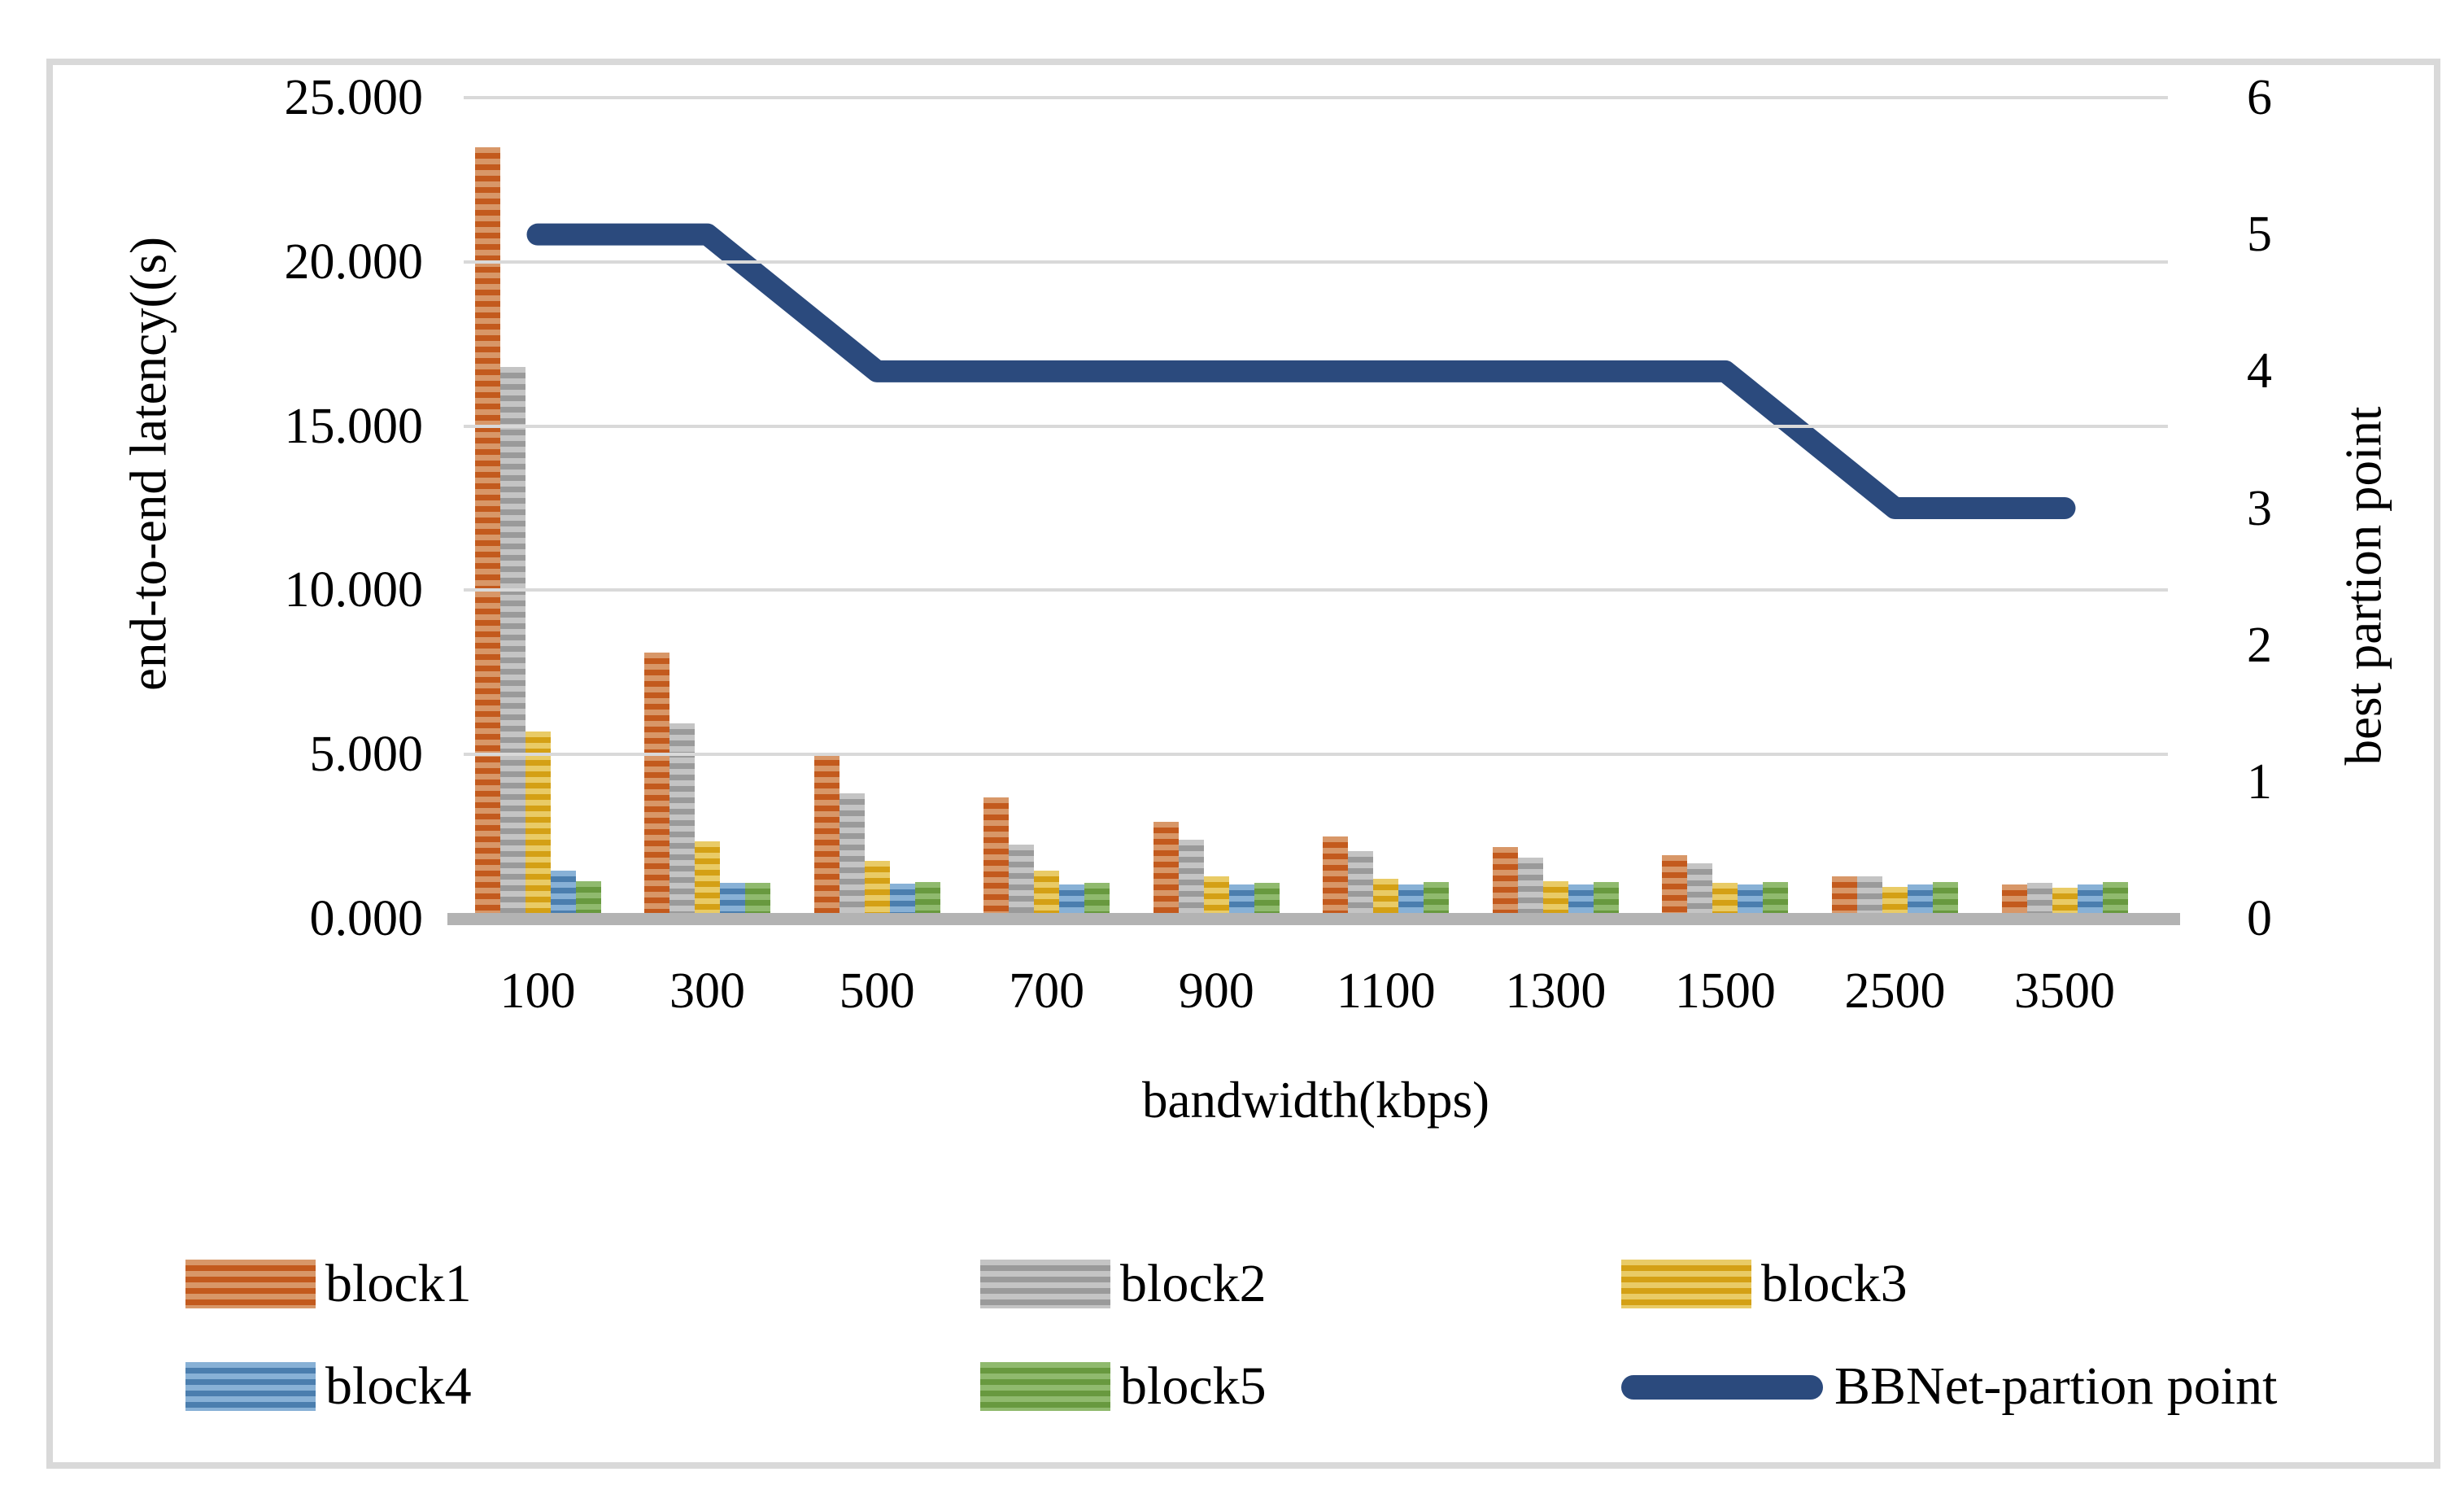 This screenshot has height=1498, width=2464. I want to click on x-axis-tick: 3500, so click(2064, 991).